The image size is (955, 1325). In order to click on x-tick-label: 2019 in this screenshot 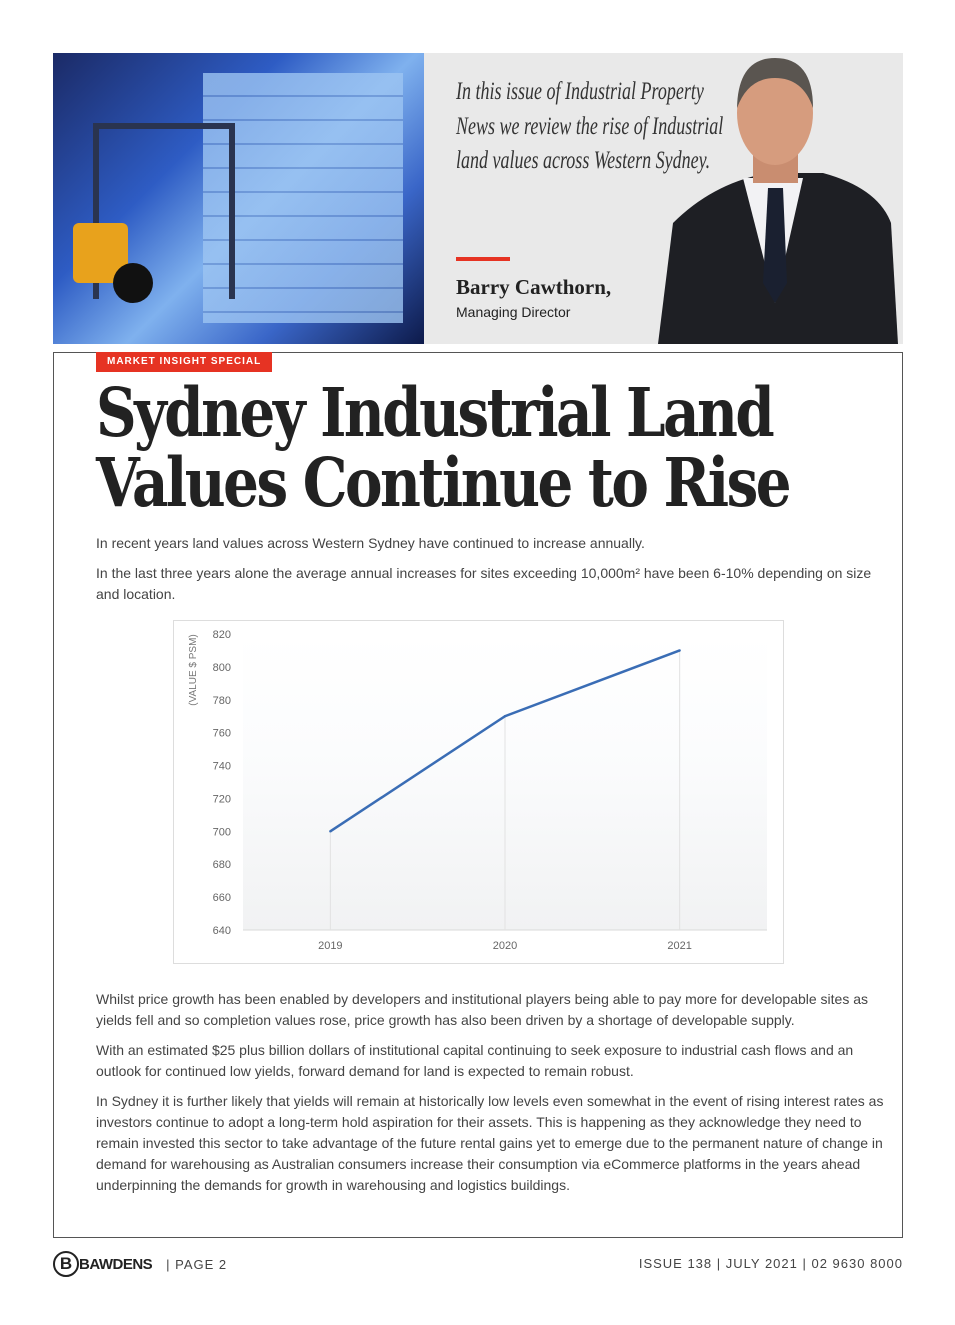, I will do `click(330, 946)`.